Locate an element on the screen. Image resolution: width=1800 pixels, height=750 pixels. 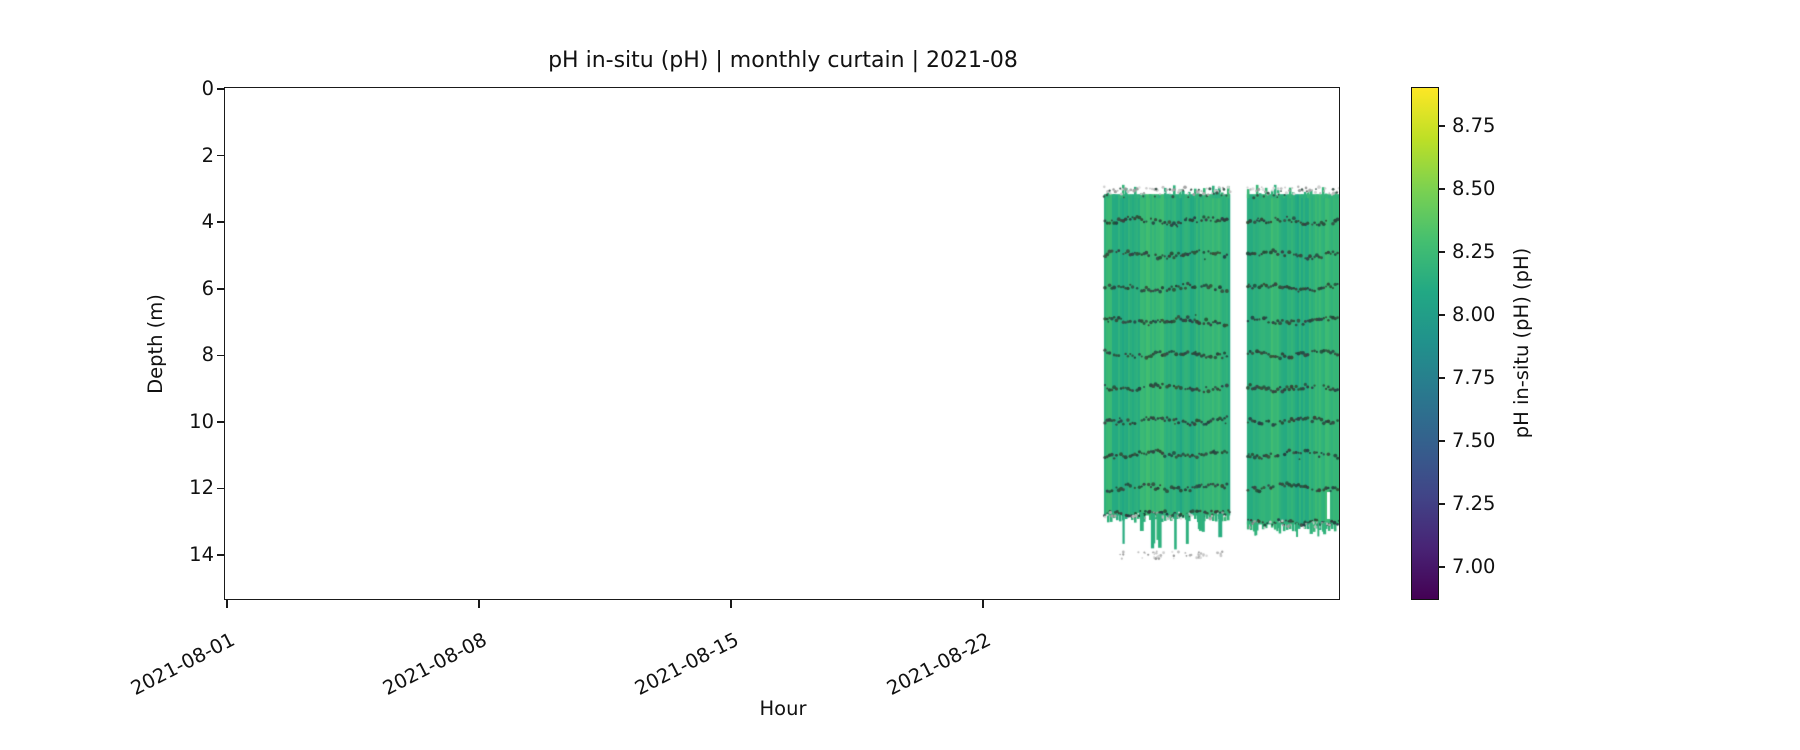
colorbar-gradient is located at coordinates (1425, 343).